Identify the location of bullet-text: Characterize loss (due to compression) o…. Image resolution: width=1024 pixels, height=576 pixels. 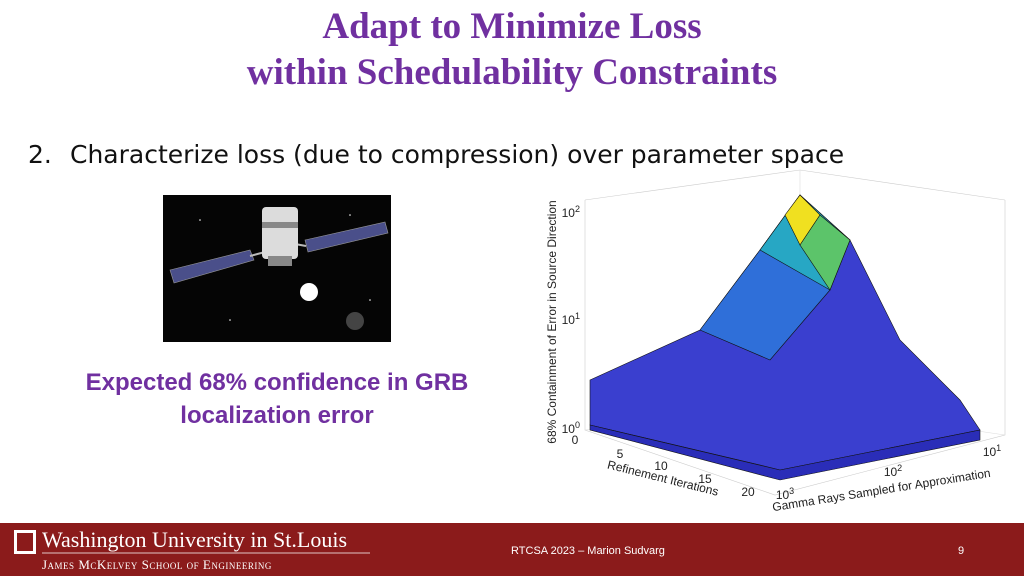
(457, 154).